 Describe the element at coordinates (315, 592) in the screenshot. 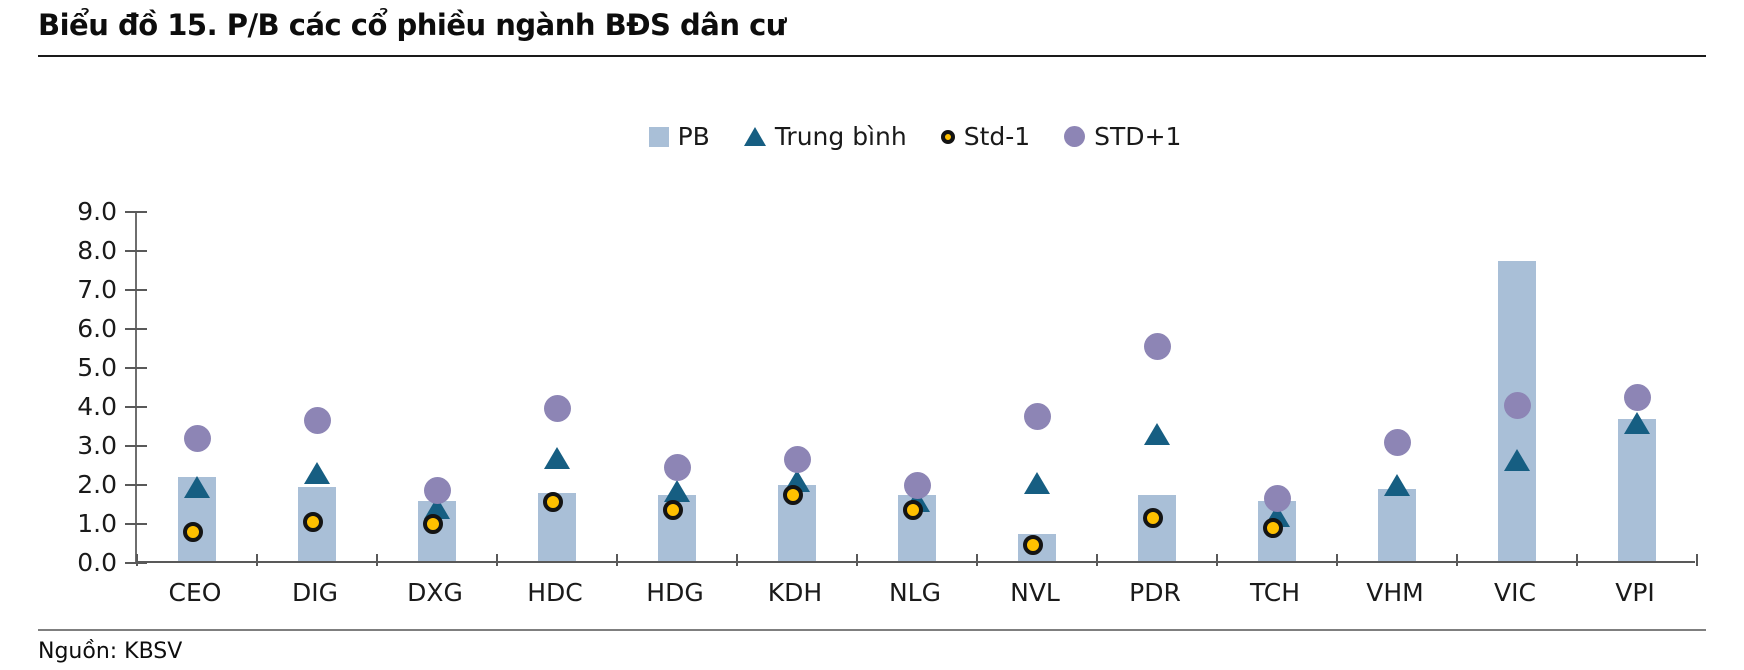

I see `x-axis-label-DIG: DIG` at that location.